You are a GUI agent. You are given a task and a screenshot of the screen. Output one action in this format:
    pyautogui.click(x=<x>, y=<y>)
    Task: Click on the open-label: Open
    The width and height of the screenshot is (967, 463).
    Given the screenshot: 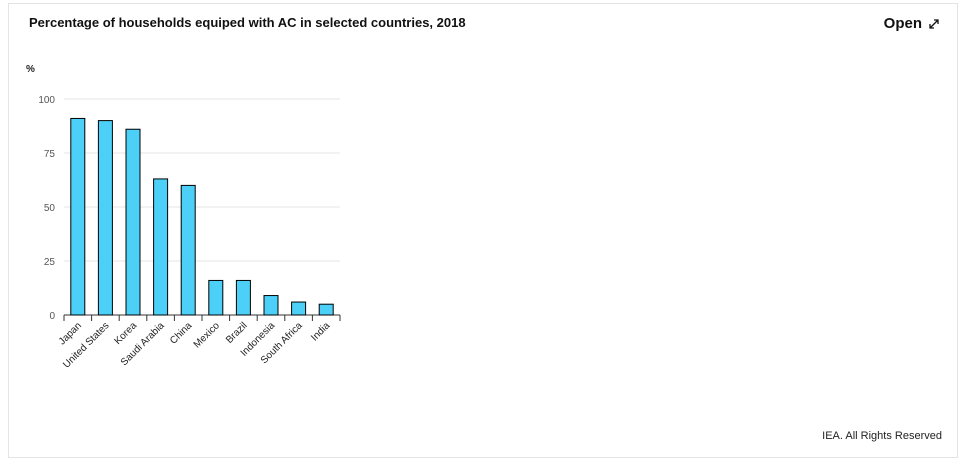 What is the action you would take?
    pyautogui.click(x=902, y=23)
    